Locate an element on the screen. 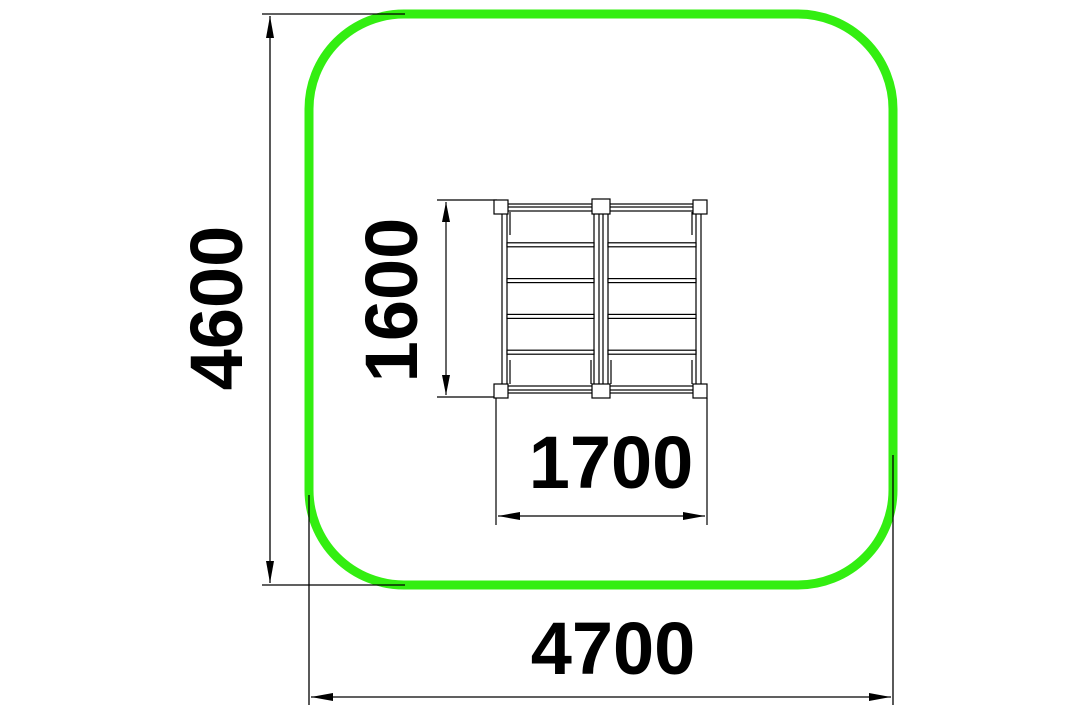 Image resolution: width=1080 pixels, height=720 pixels. equipment-height-dimension is located at coordinates (467, 298).